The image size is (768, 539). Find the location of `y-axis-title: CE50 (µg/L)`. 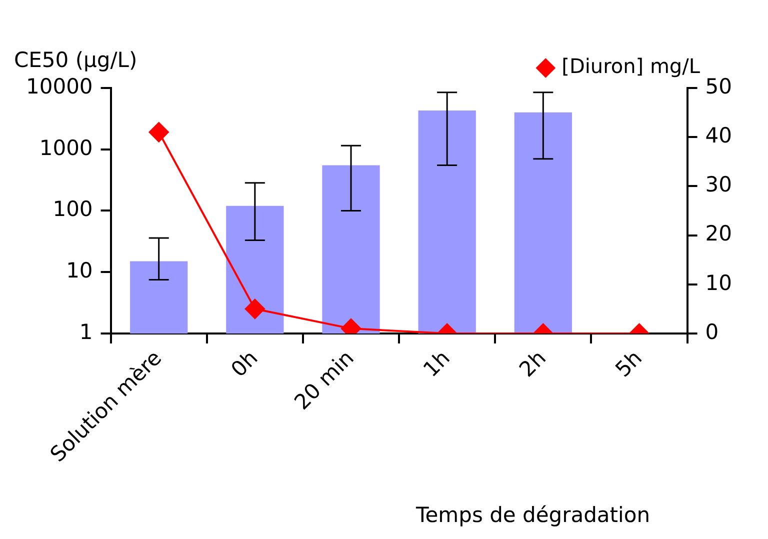

y-axis-title: CE50 (µg/L) is located at coordinates (76, 60).